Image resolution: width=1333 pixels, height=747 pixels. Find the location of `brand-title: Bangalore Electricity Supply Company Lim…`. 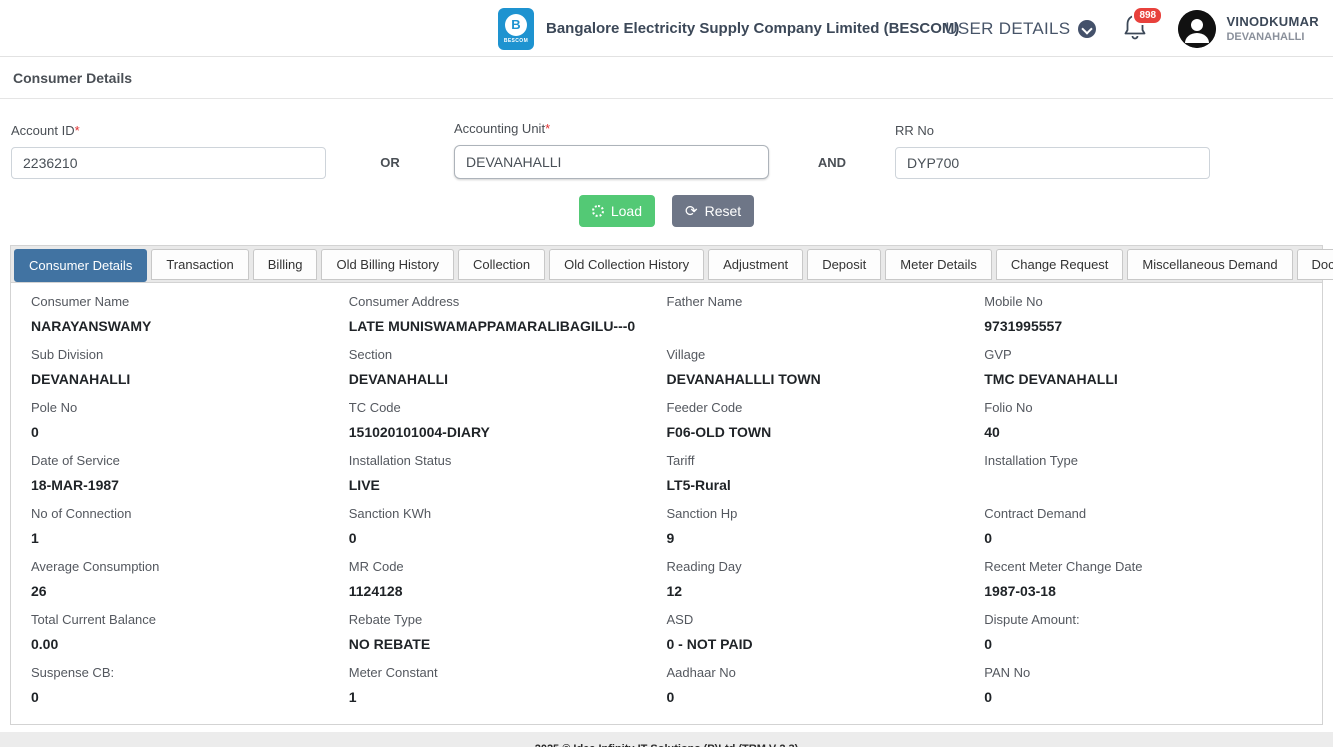

brand-title: Bangalore Electricity Supply Company Lim… is located at coordinates (753, 28).